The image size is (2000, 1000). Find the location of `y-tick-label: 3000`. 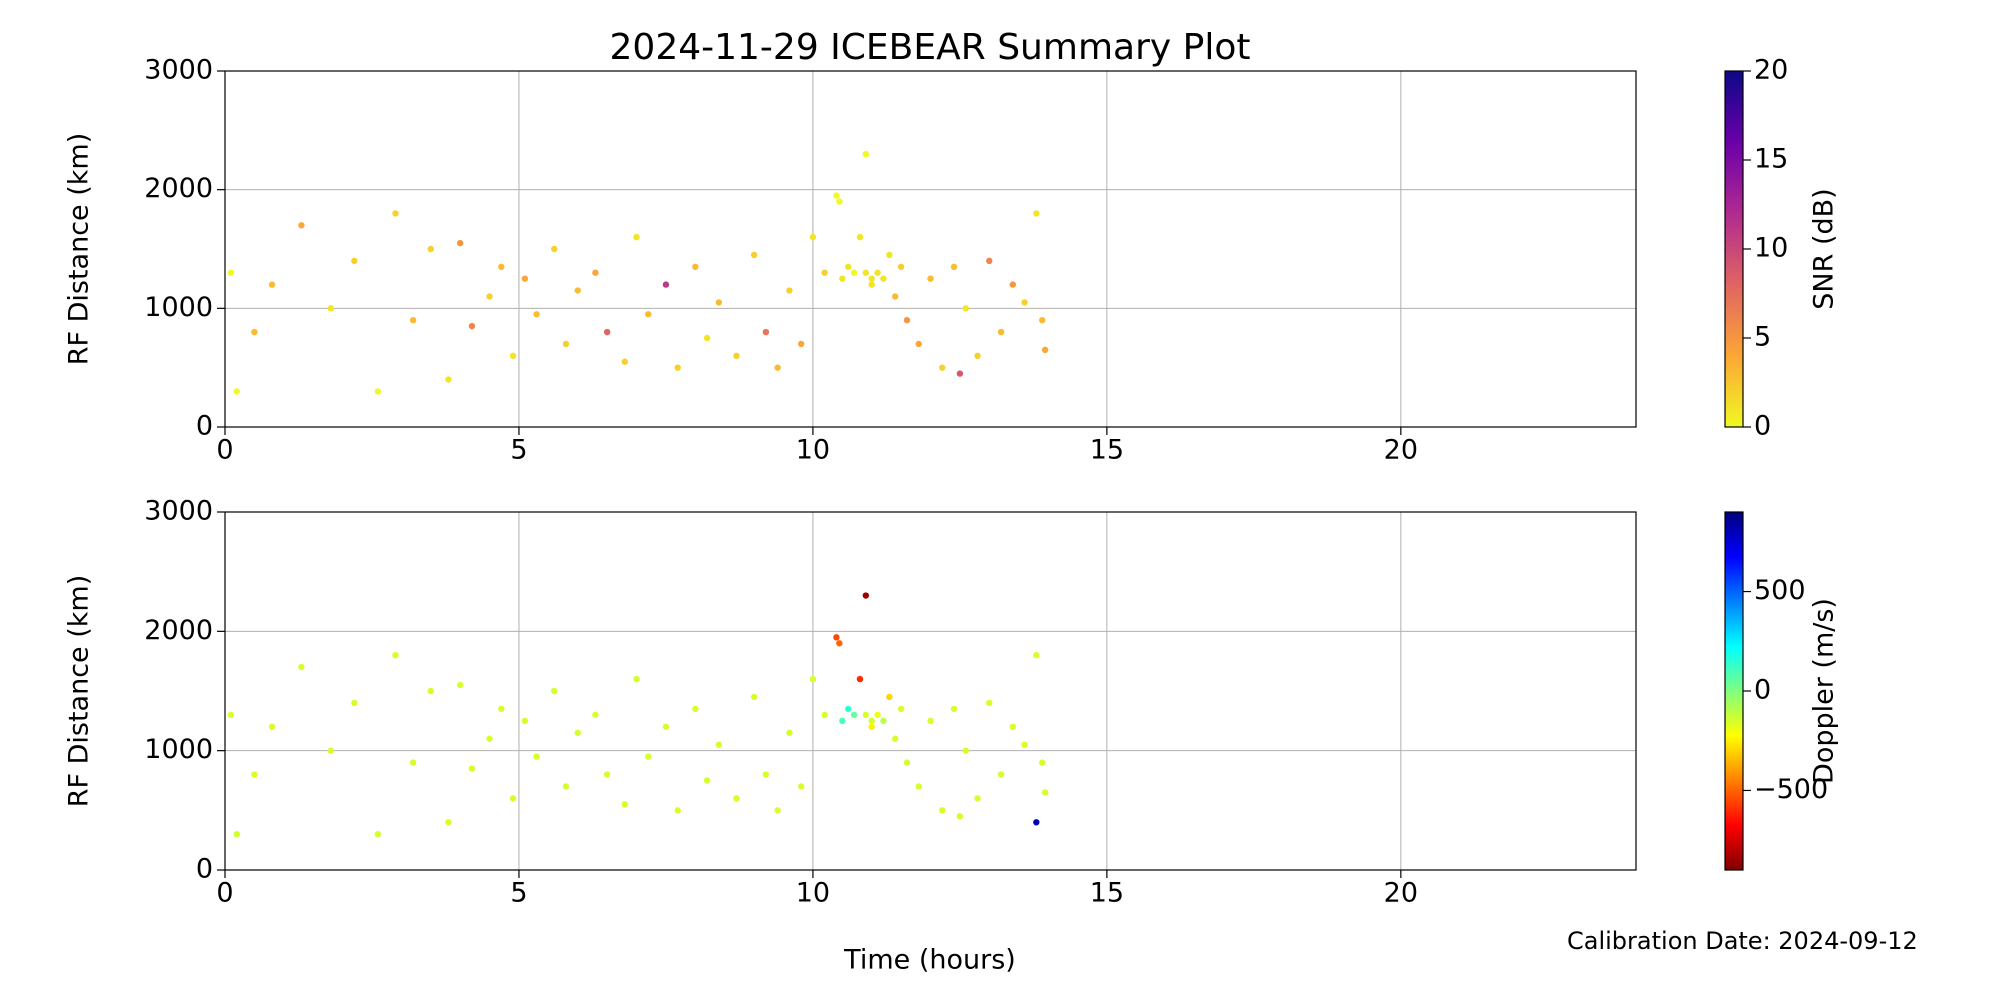

y-tick-label: 3000 is located at coordinates (178, 70).